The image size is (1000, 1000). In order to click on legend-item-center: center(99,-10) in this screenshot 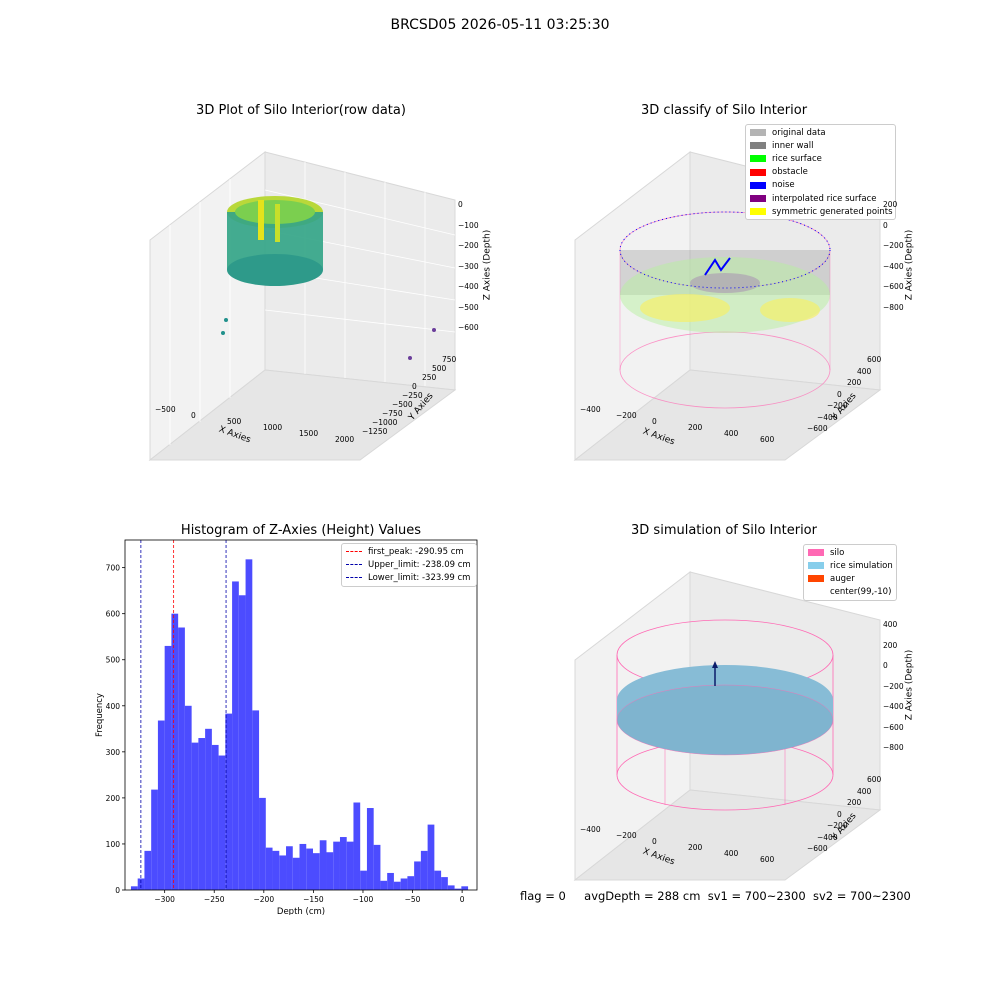, I will do `click(850, 592)`.